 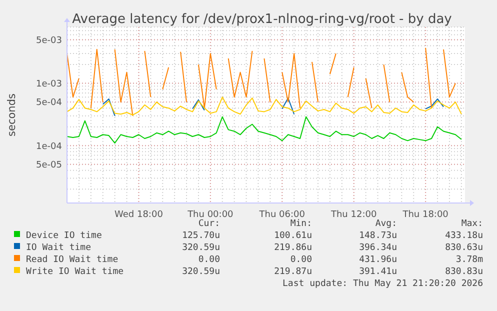 I want to click on text: 433.18u, so click(x=464, y=236).